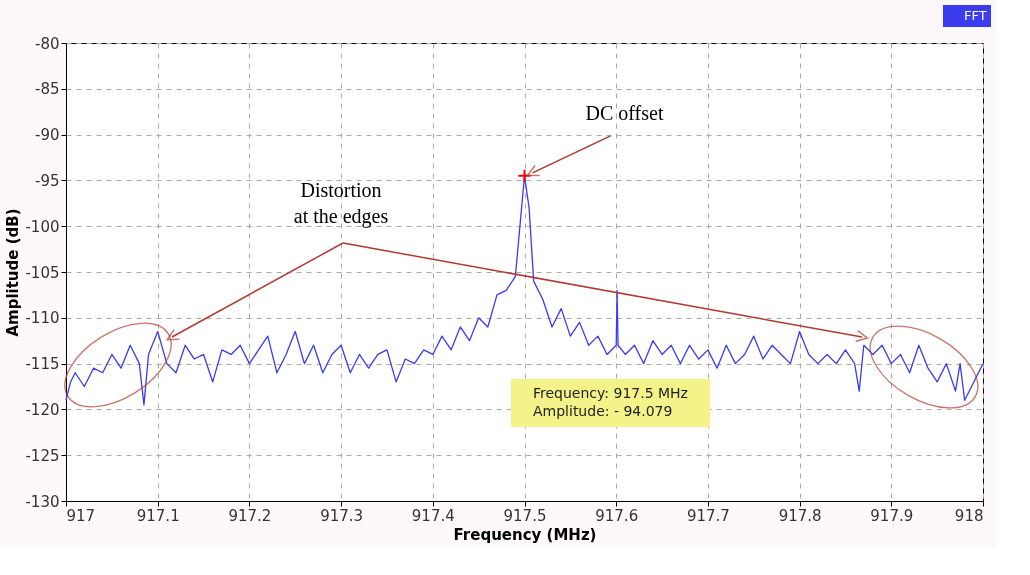  Describe the element at coordinates (158, 515) in the screenshot. I see `x-tick-label: 917.1` at that location.